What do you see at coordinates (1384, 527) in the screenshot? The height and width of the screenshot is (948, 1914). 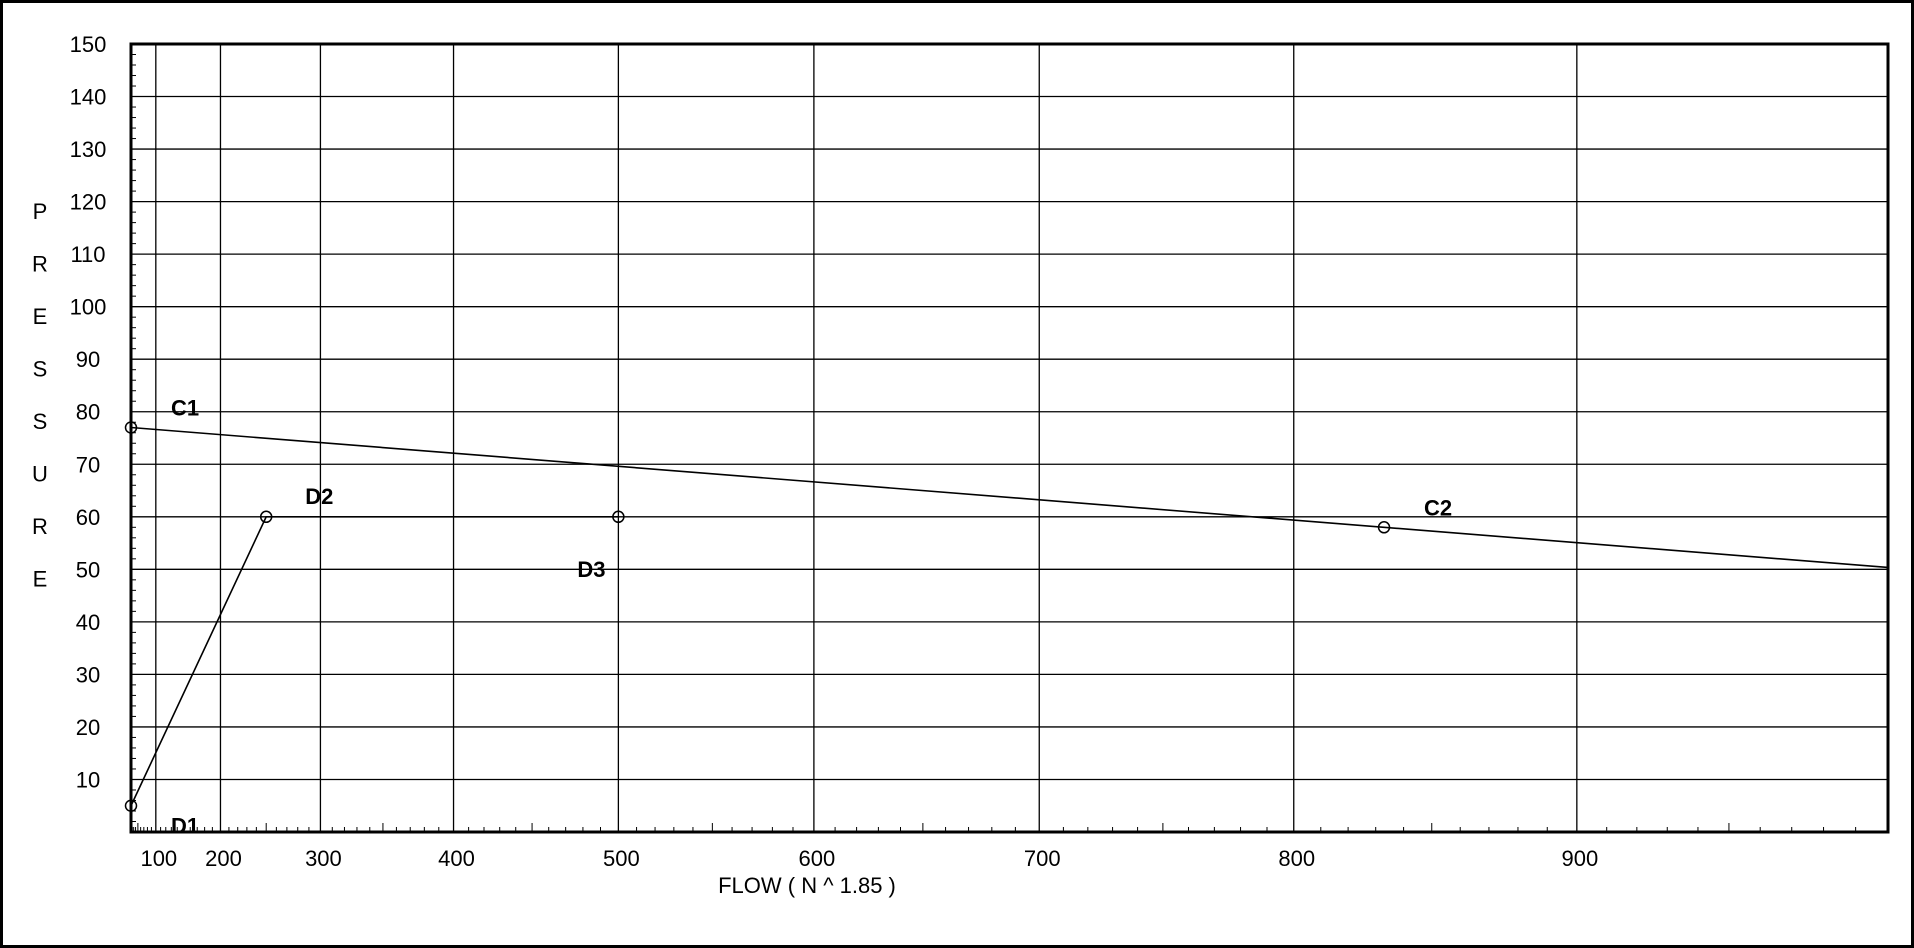 I see `data-point-c2` at bounding box center [1384, 527].